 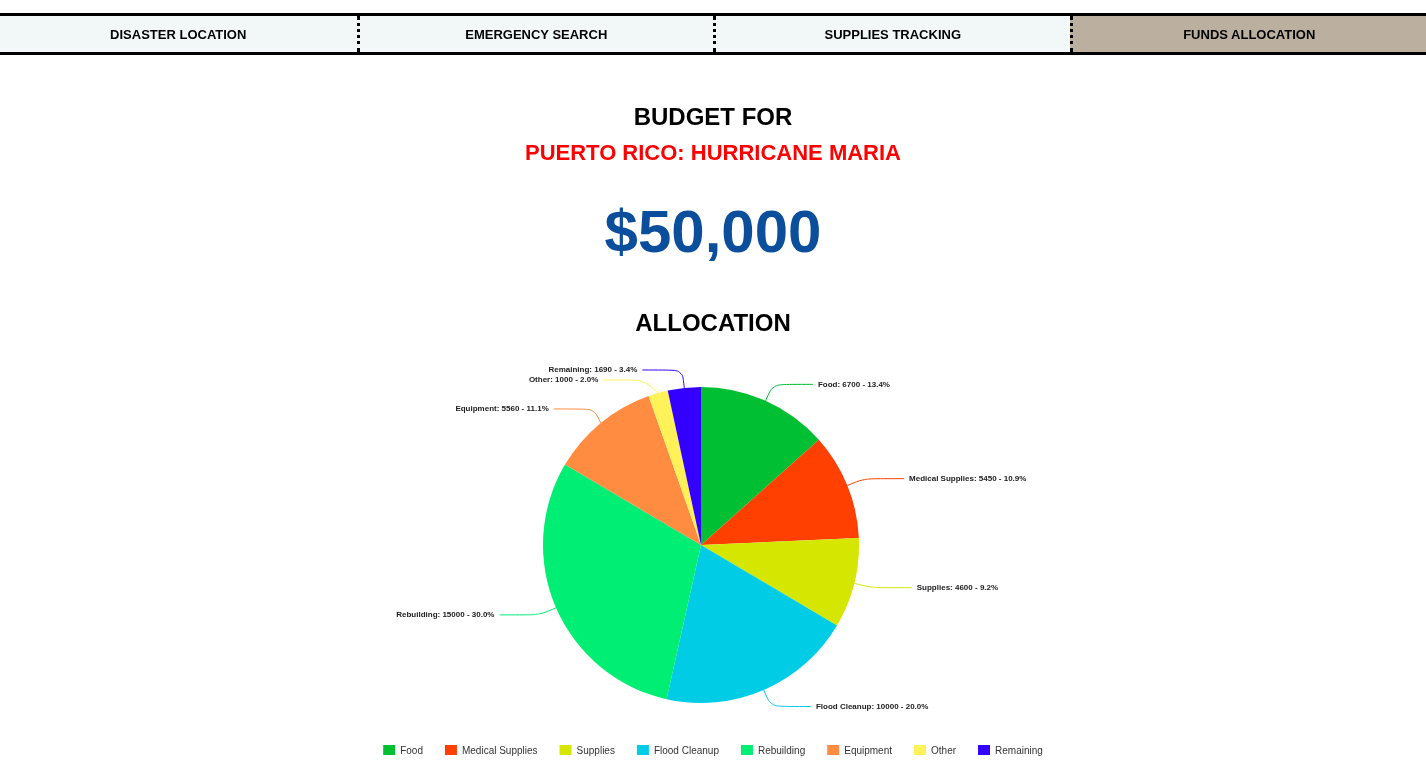 I want to click on chart-title: BUDGET FOR, so click(x=713, y=116).